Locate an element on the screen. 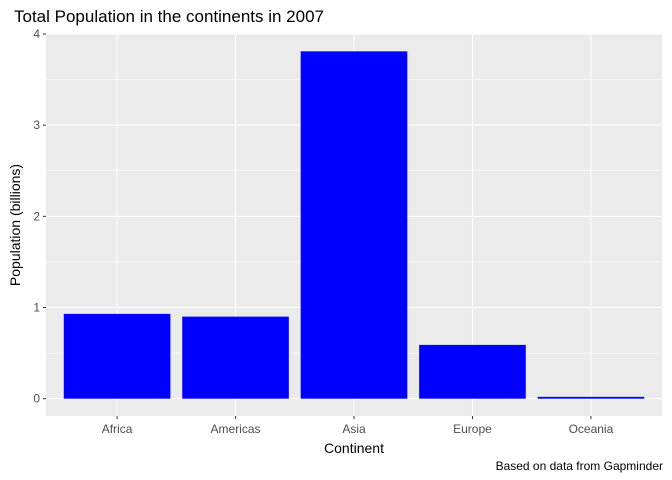 The width and height of the screenshot is (672, 480). bar-asia is located at coordinates (354, 225).